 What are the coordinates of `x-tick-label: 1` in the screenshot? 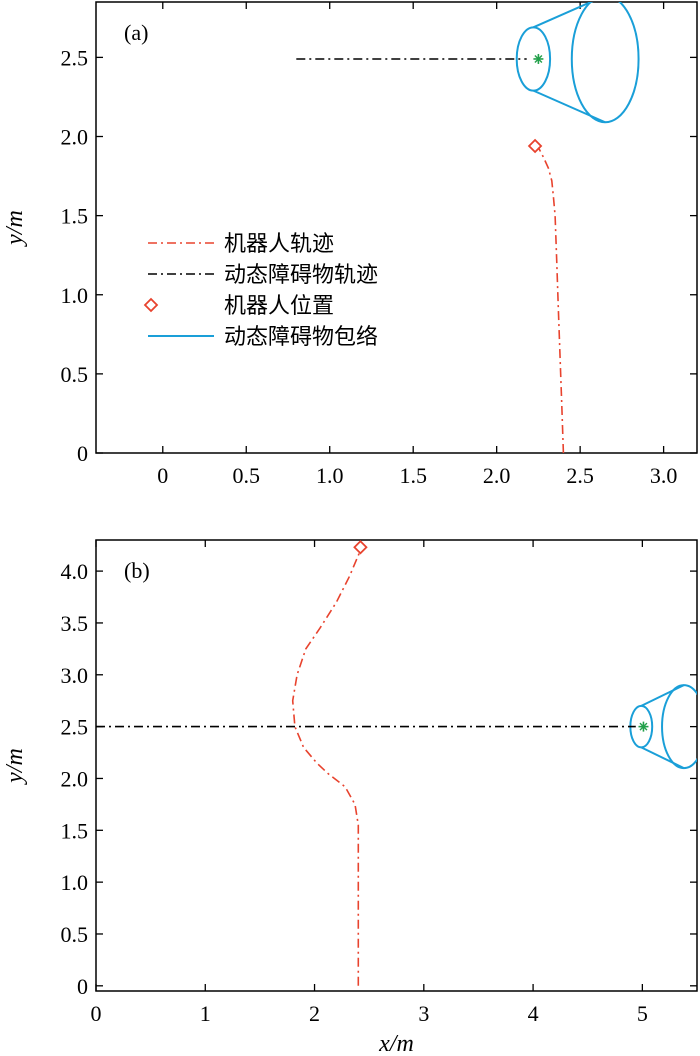 It's located at (205, 1013).